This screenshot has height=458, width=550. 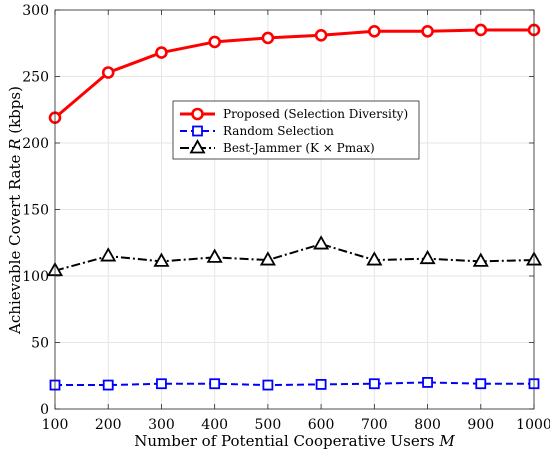 What do you see at coordinates (35, 78) in the screenshot?
I see `y-tick-label: 250` at bounding box center [35, 78].